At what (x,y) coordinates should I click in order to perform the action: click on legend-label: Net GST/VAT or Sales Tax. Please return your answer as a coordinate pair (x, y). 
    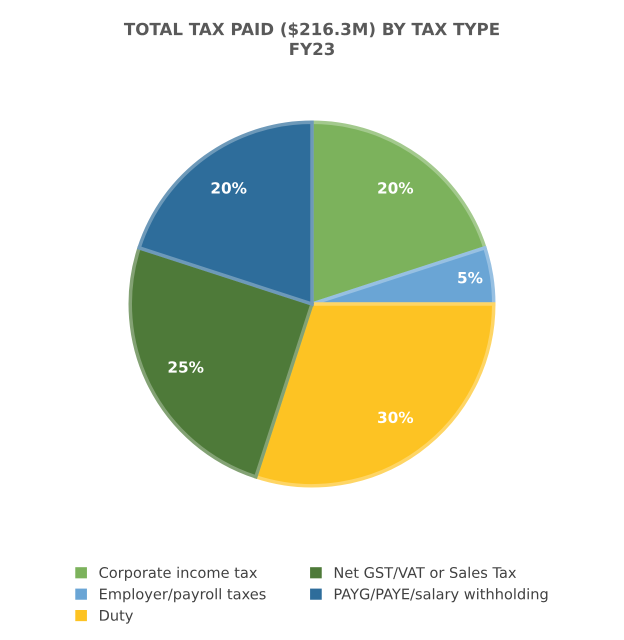
    Looking at the image, I should click on (425, 573).